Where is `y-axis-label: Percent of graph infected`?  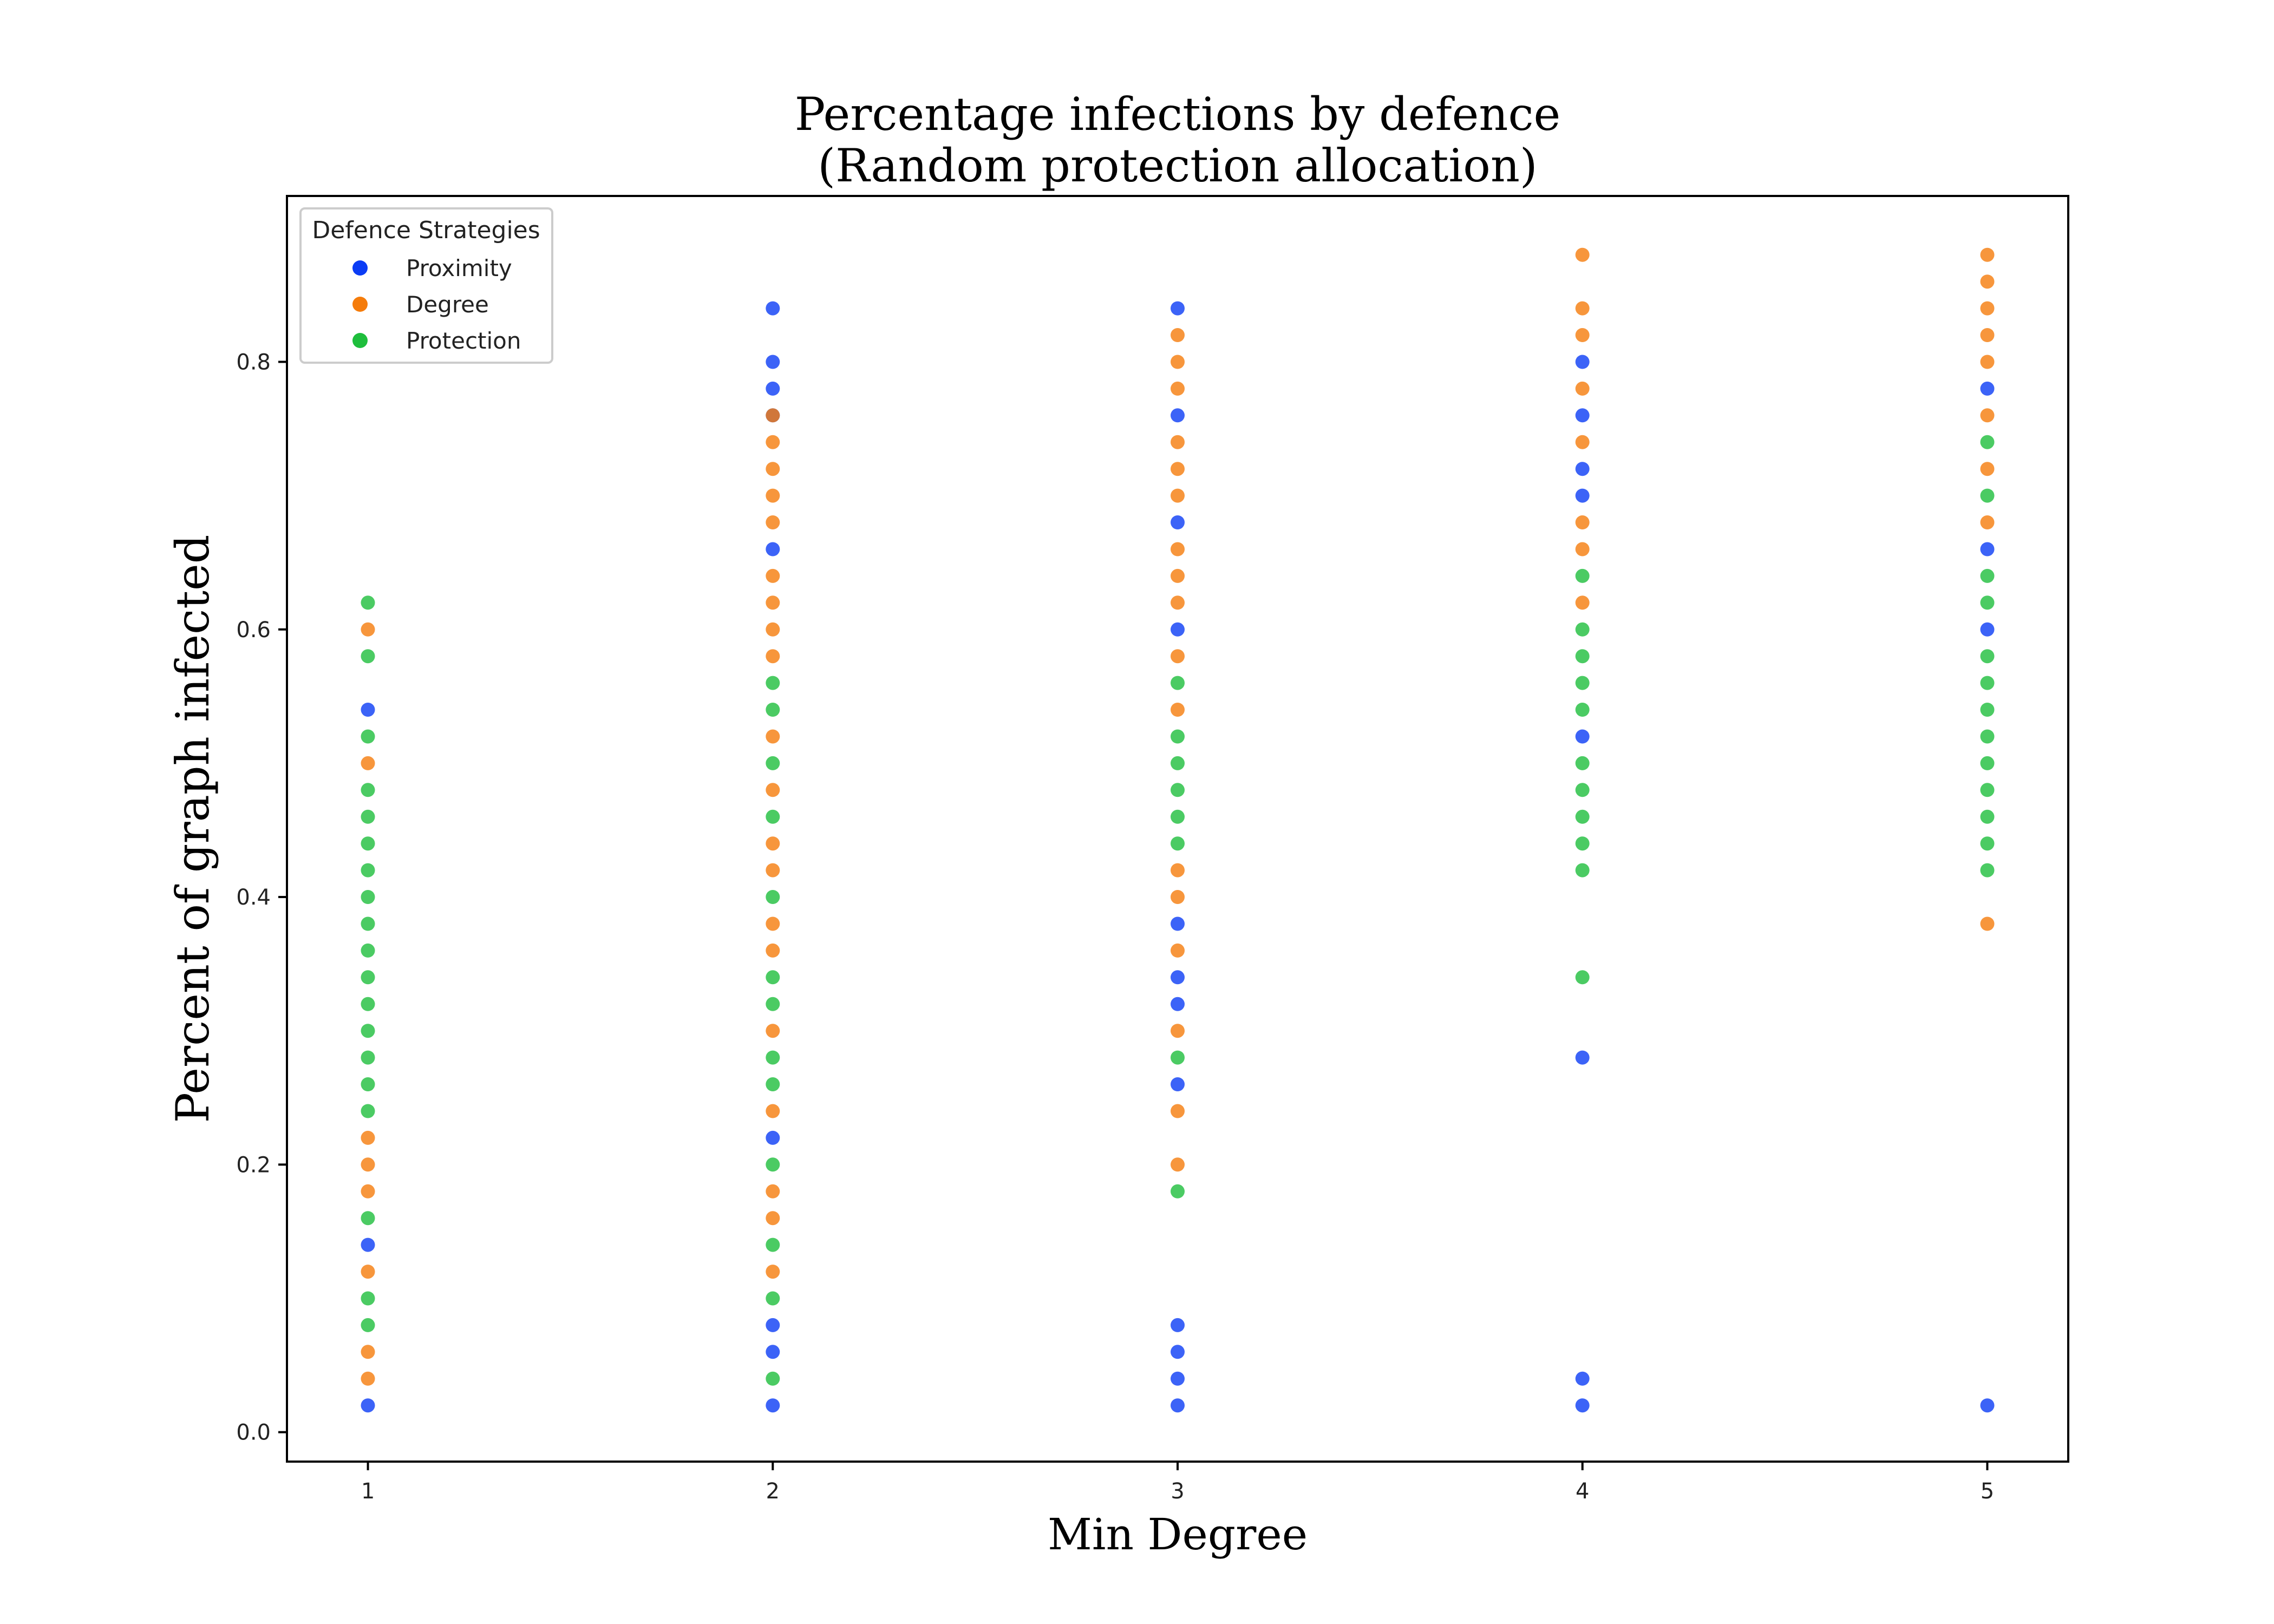
y-axis-label: Percent of graph infected is located at coordinates (193, 829).